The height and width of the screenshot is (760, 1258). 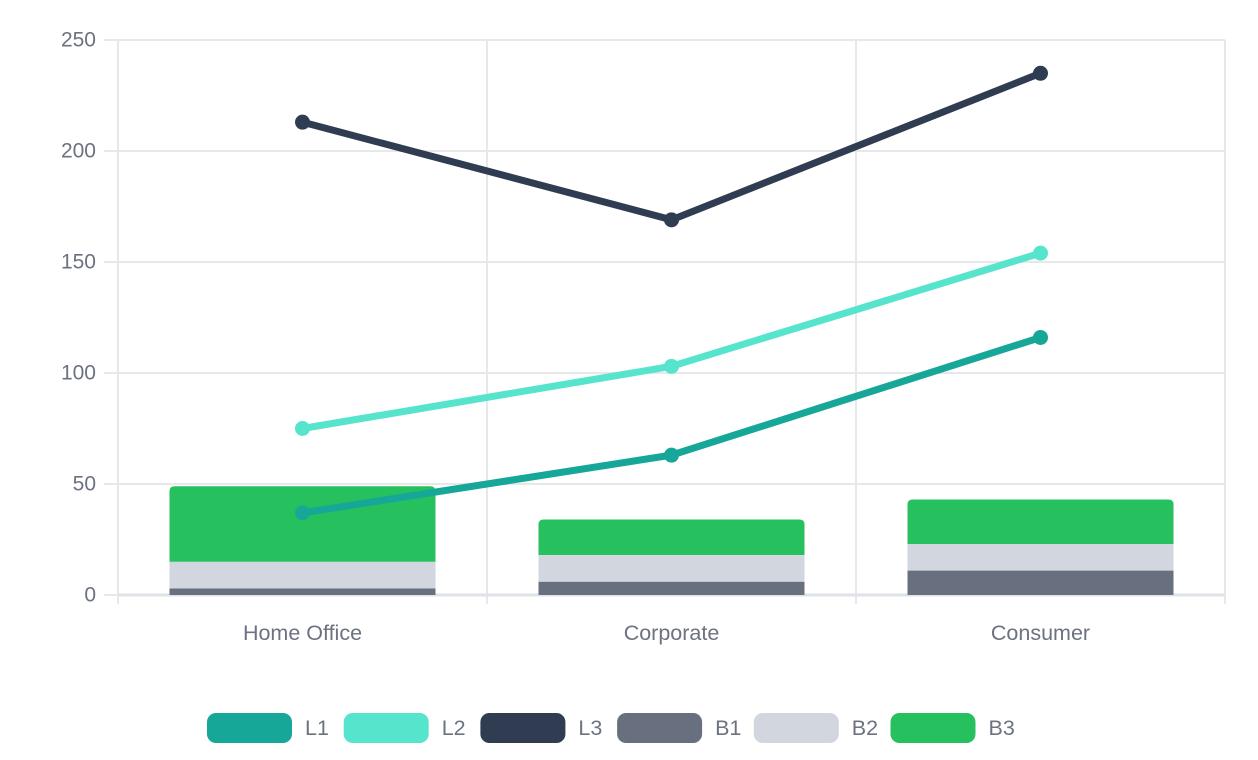 I want to click on x-axis-label-corporate: Corporate, so click(x=672, y=633).